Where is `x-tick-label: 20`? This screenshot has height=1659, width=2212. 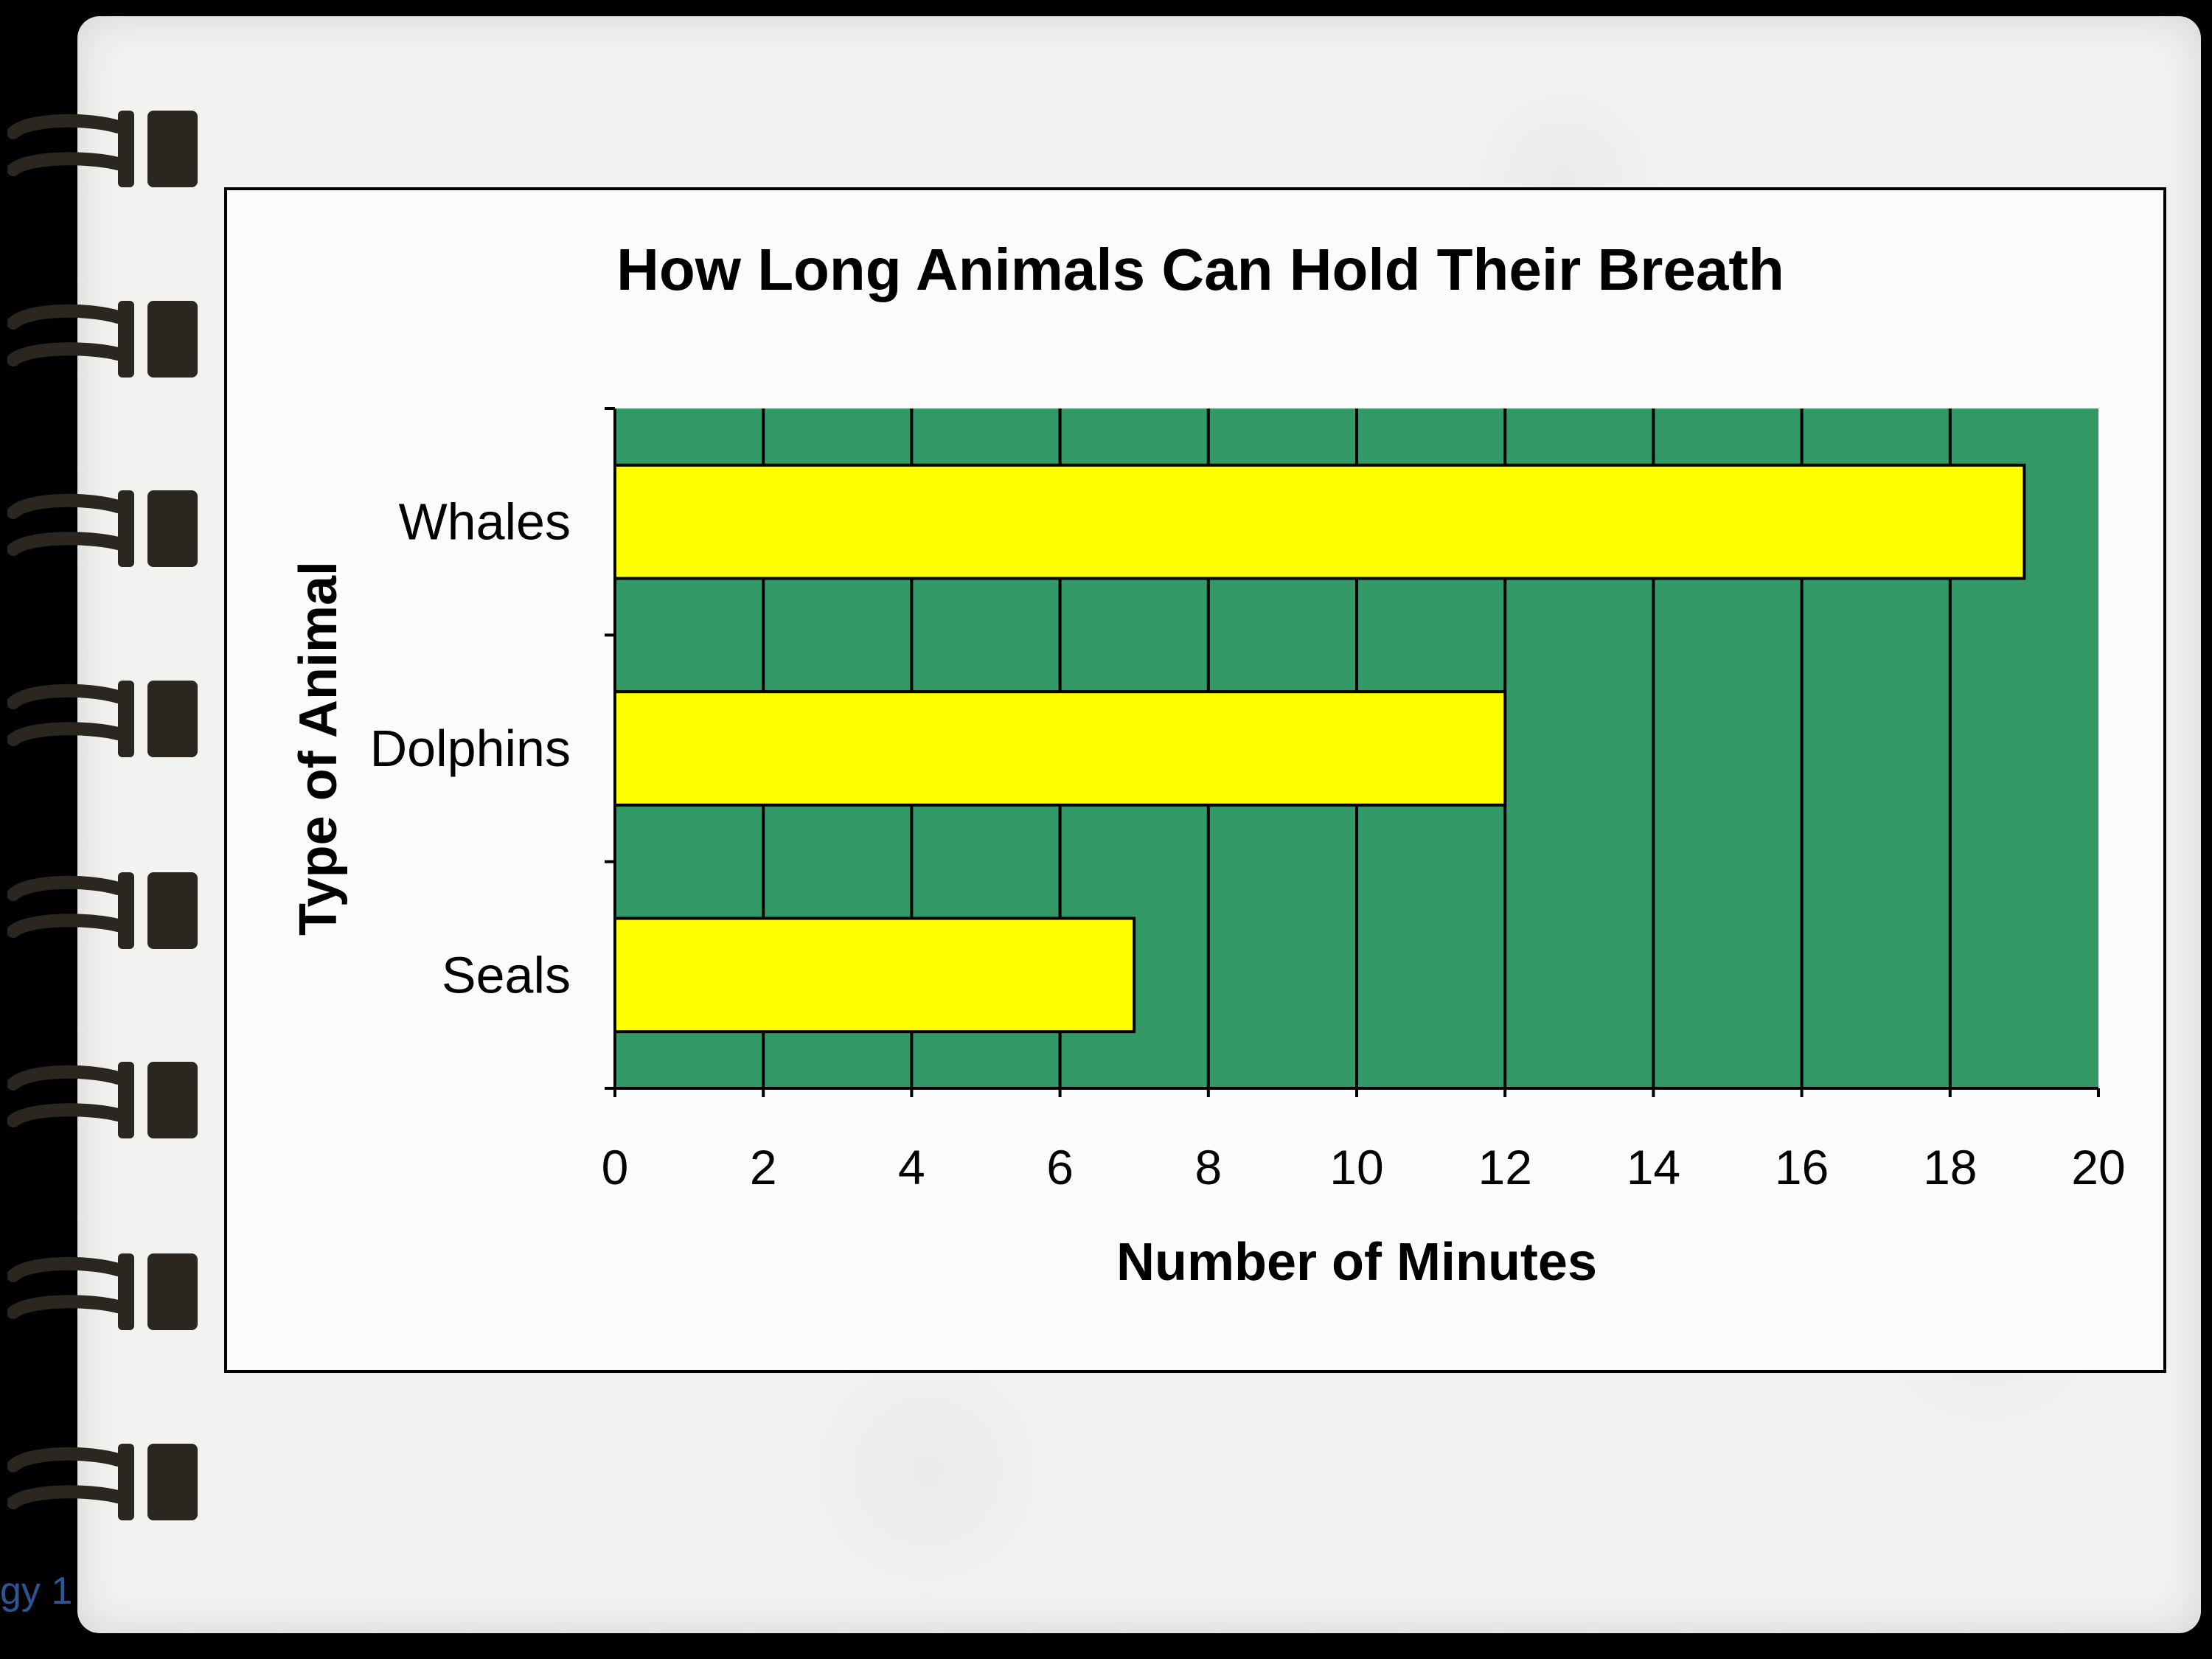 x-tick-label: 20 is located at coordinates (2098, 1167).